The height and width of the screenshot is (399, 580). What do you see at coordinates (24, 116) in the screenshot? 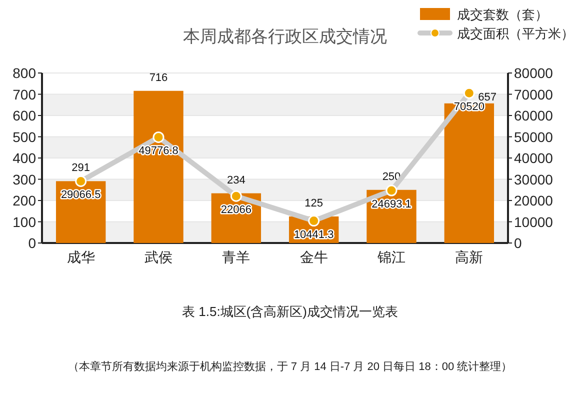
I see `y-tick-label: 600` at bounding box center [24, 116].